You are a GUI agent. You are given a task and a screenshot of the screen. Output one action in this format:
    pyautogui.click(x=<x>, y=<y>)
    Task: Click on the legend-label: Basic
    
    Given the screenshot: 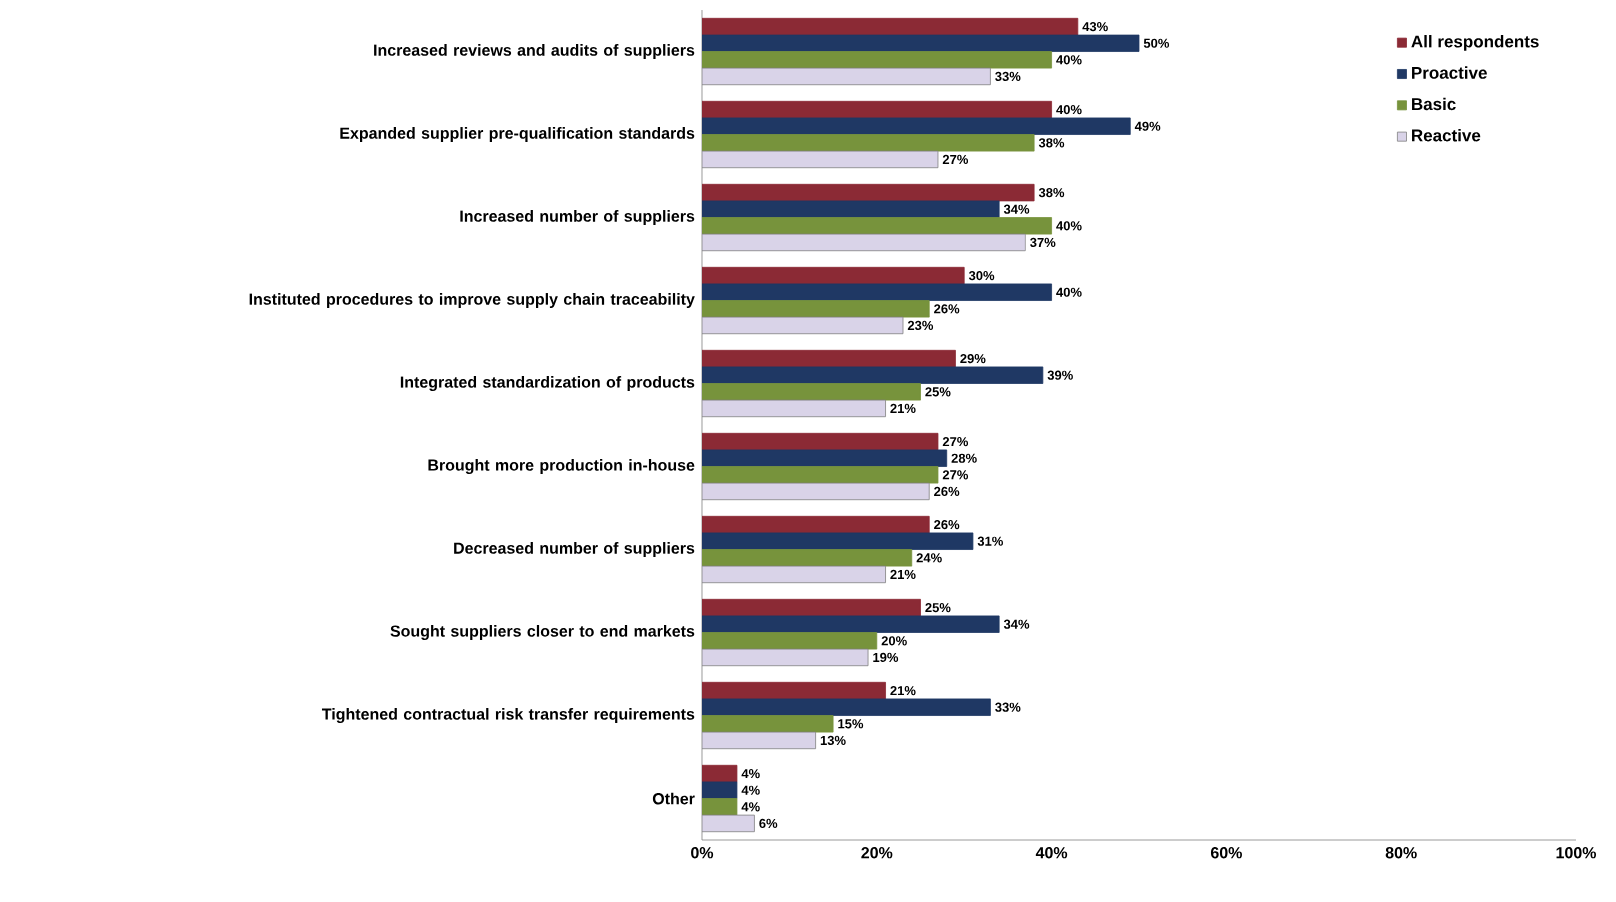 What is the action you would take?
    pyautogui.click(x=1434, y=104)
    